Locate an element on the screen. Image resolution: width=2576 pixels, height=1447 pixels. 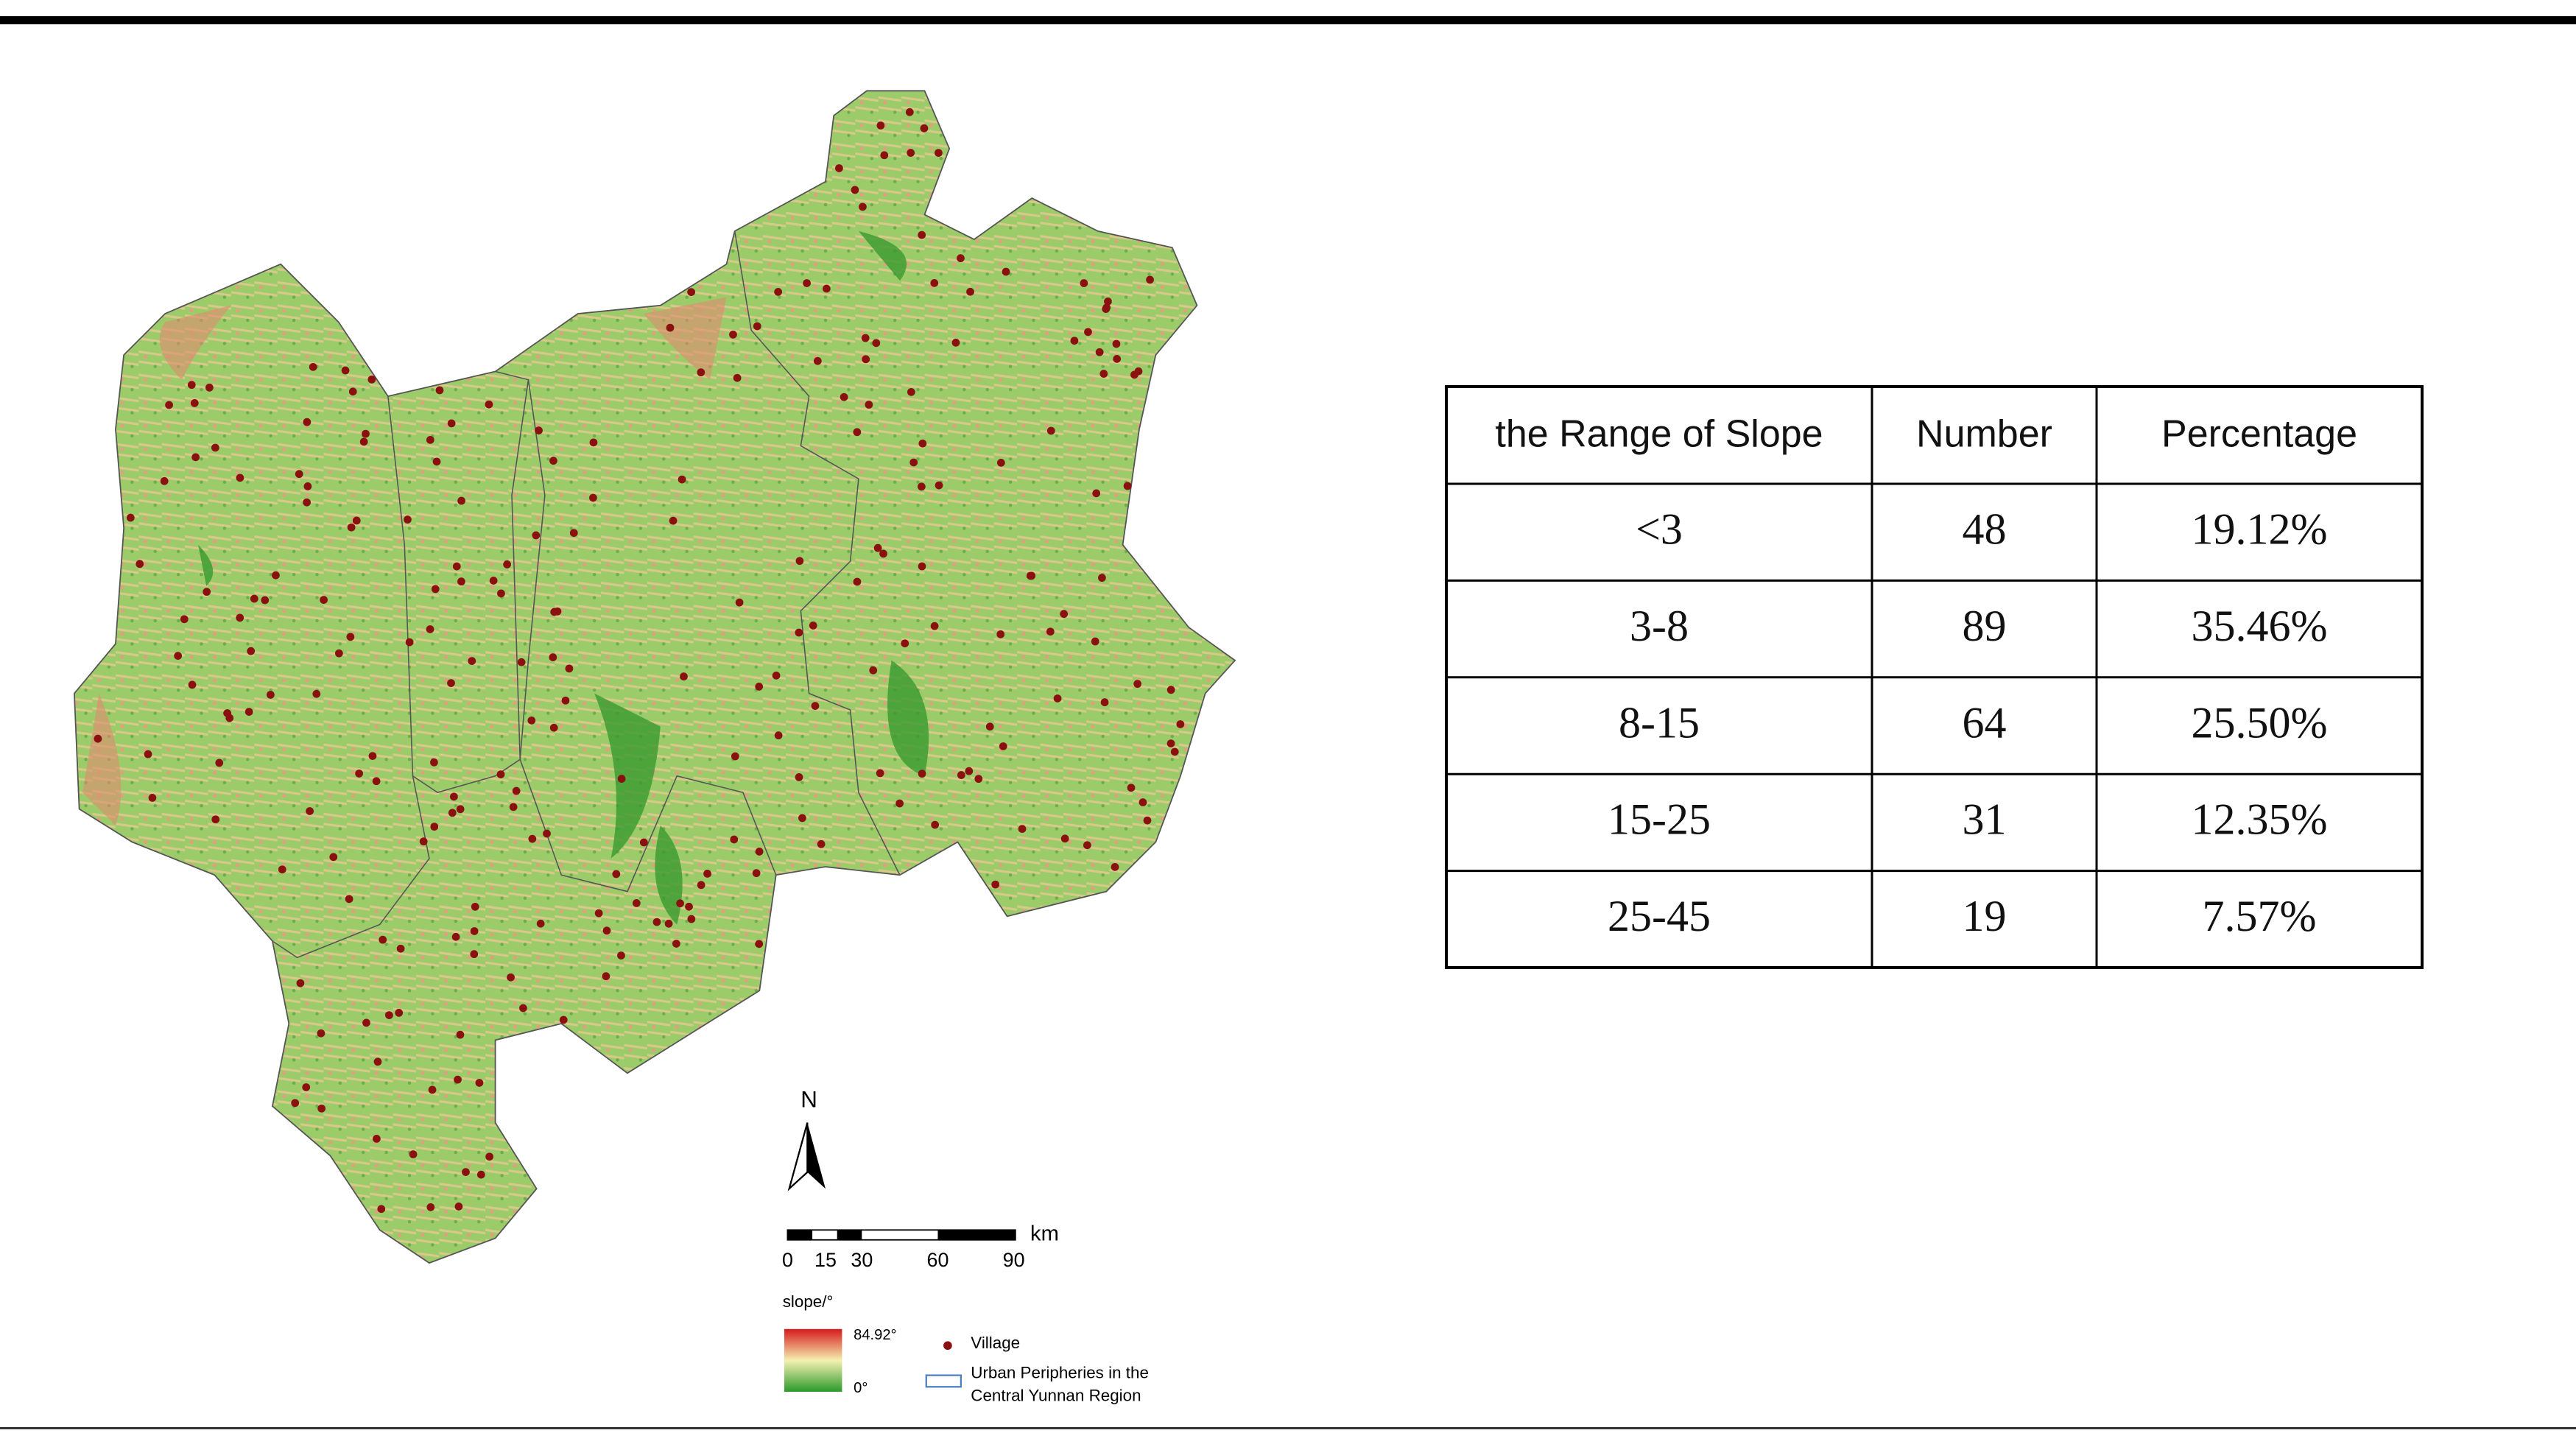
header-cell: Number is located at coordinates (1984, 434).